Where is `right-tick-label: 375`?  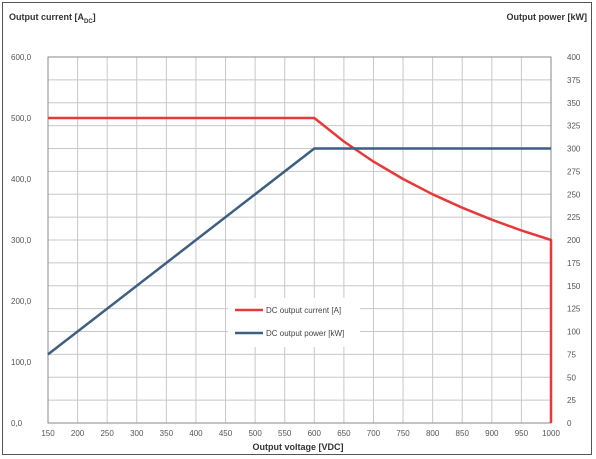
right-tick-label: 375 is located at coordinates (574, 80).